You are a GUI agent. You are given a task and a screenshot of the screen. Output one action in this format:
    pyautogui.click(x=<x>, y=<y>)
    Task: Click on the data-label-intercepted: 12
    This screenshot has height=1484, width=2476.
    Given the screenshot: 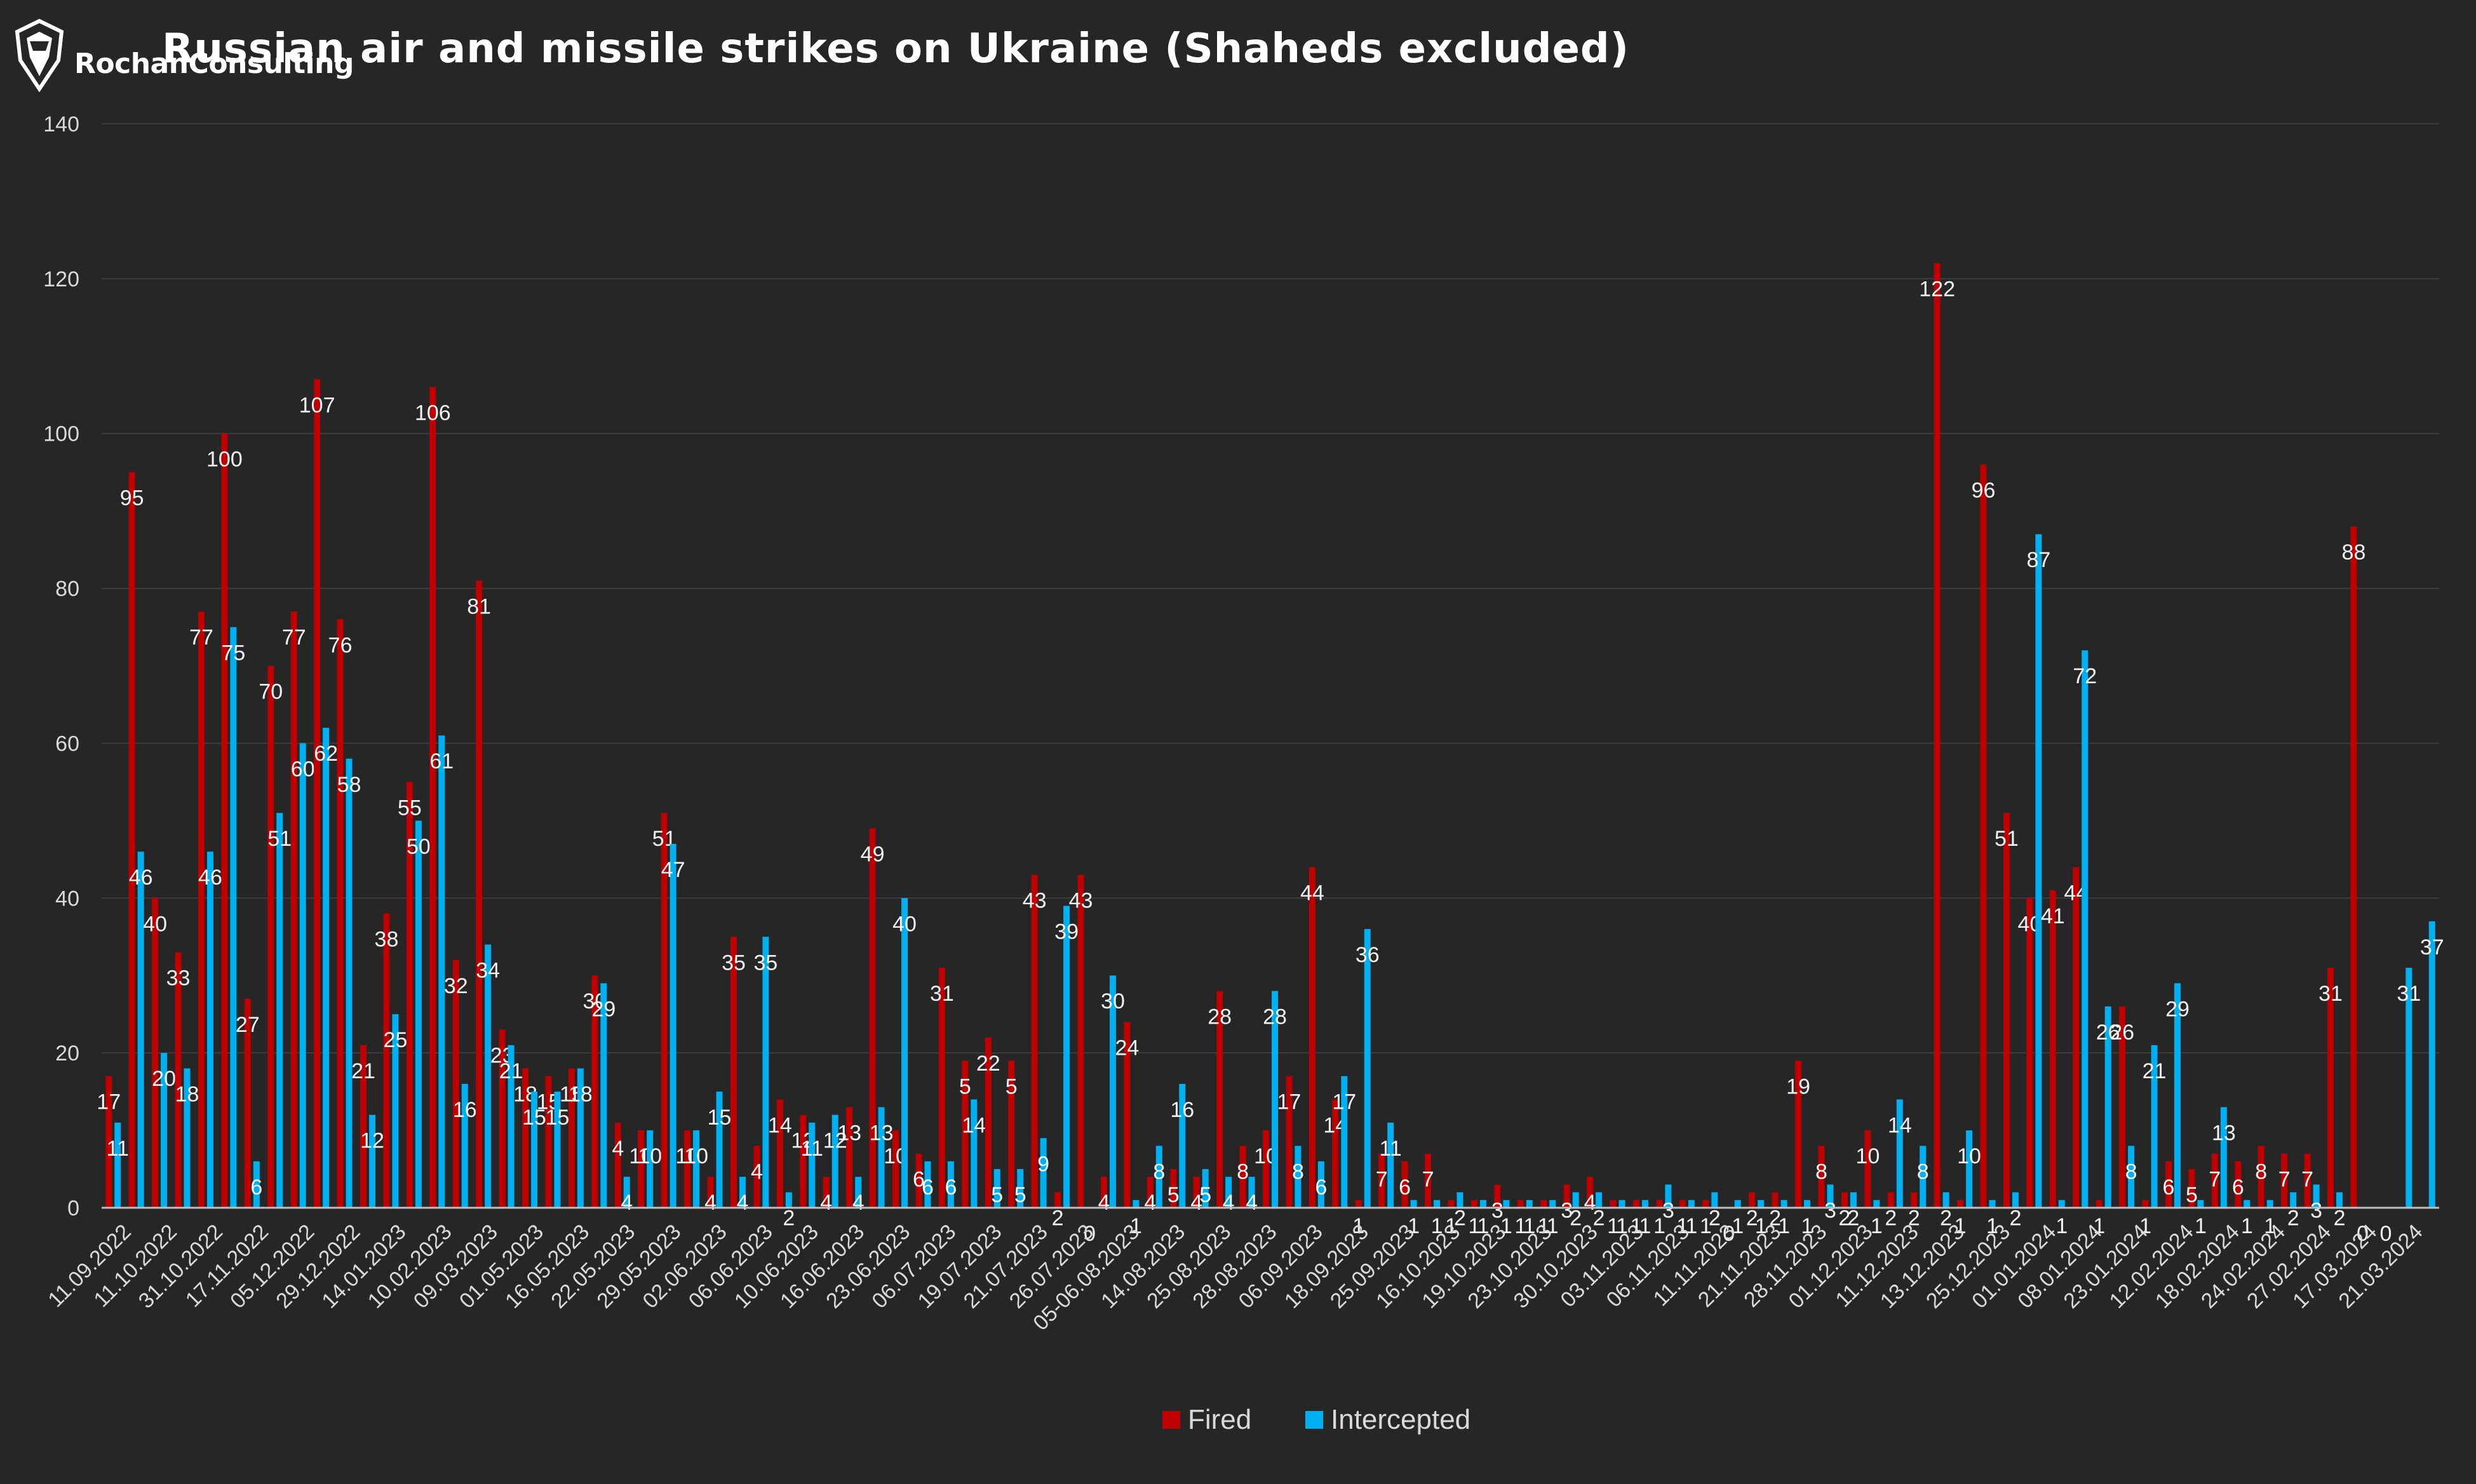 What is the action you would take?
    pyautogui.click(x=372, y=1141)
    